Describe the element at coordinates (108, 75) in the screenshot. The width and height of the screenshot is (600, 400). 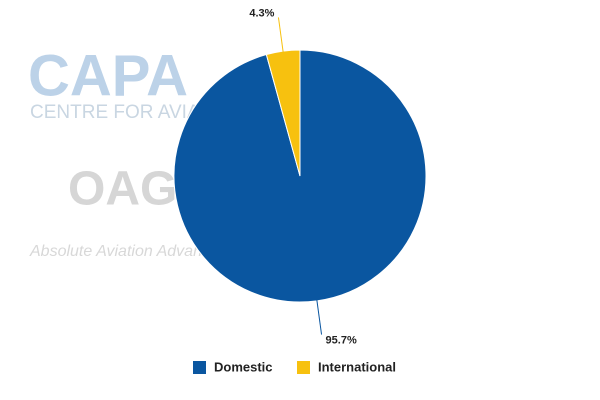
I see `watermark: CAPA` at that location.